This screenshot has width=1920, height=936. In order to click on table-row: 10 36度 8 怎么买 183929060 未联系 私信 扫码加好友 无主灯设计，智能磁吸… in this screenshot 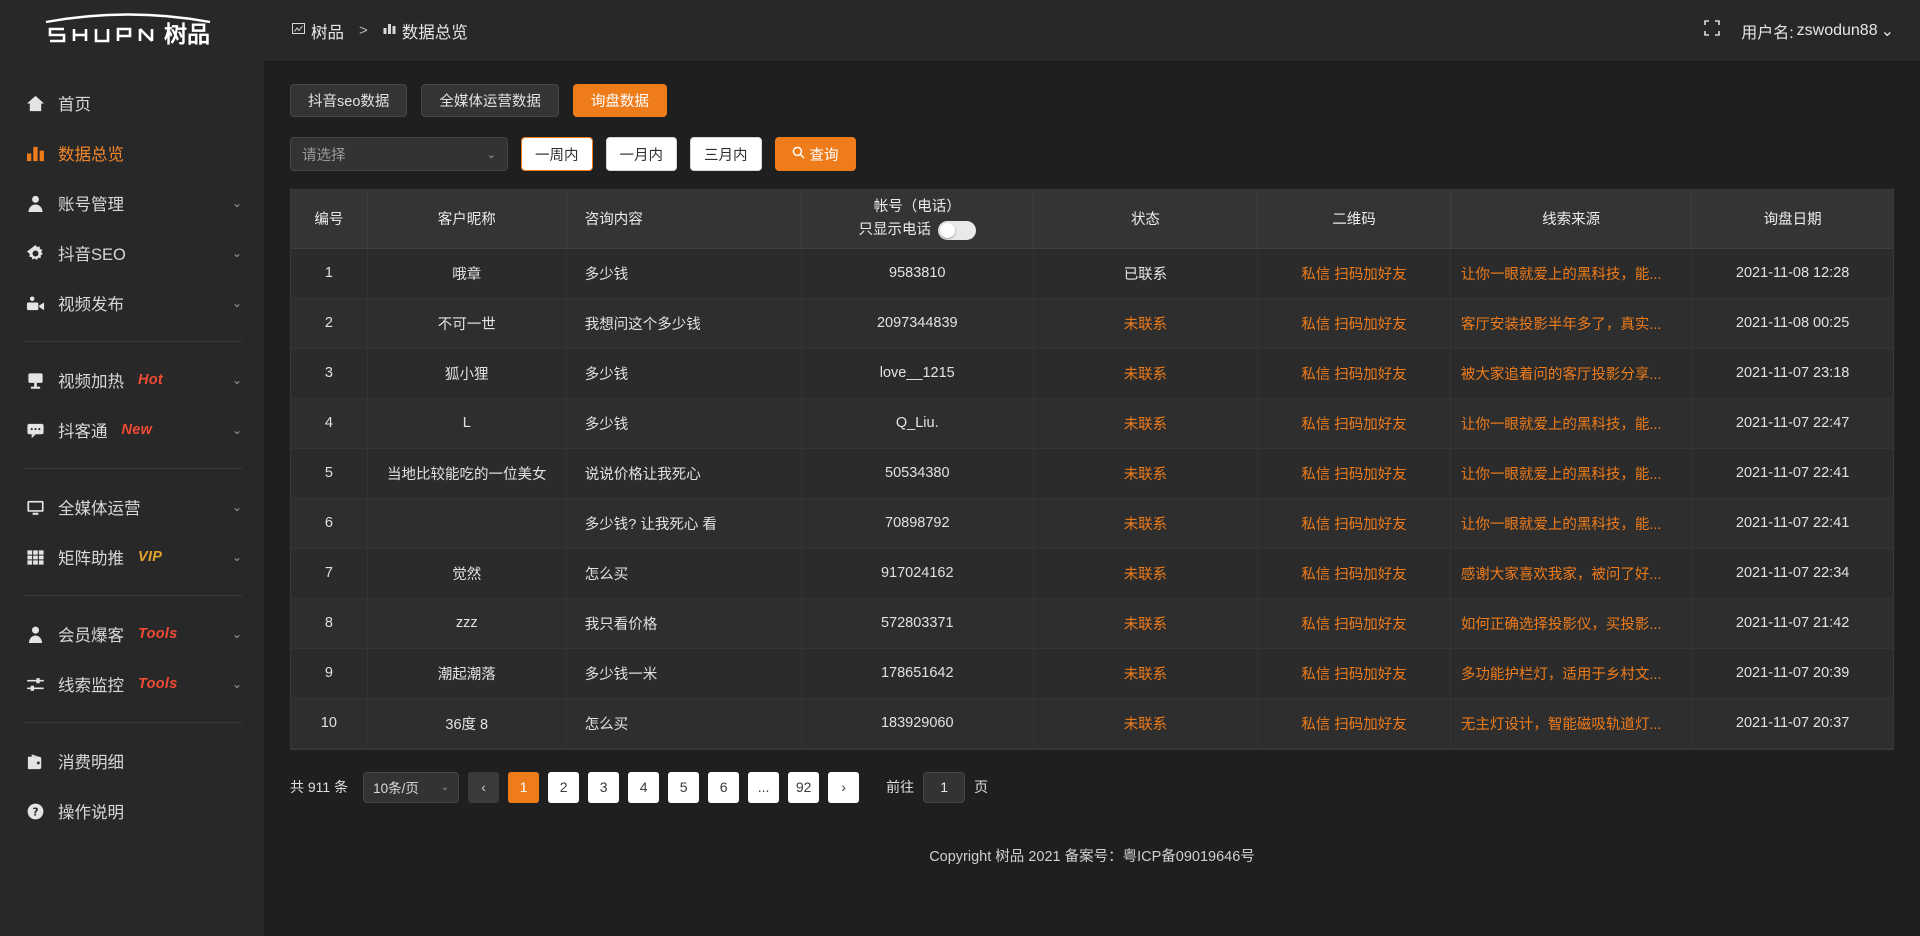, I will do `click(1092, 723)`.